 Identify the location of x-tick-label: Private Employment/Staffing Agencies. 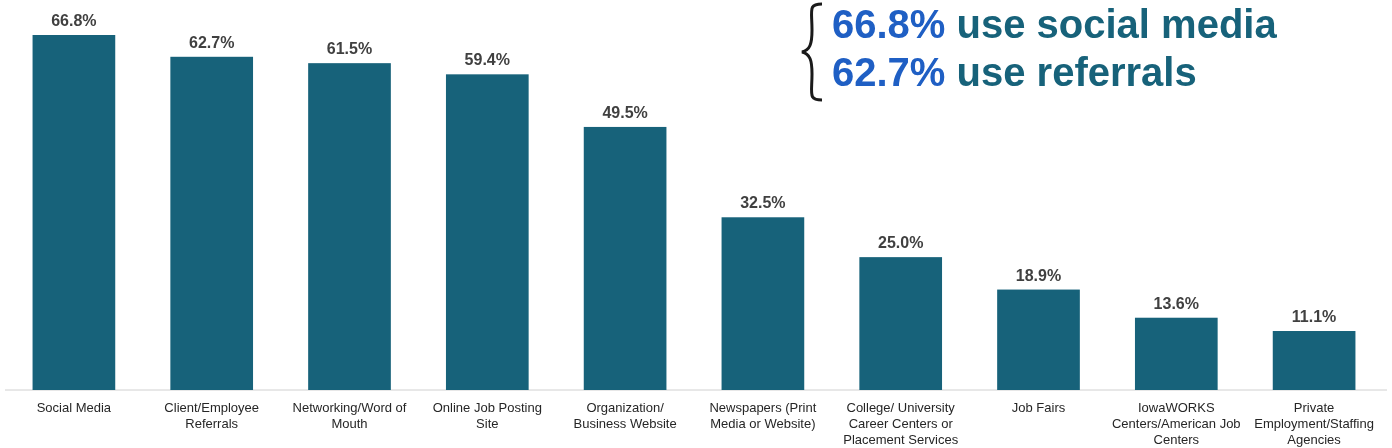
(1314, 423).